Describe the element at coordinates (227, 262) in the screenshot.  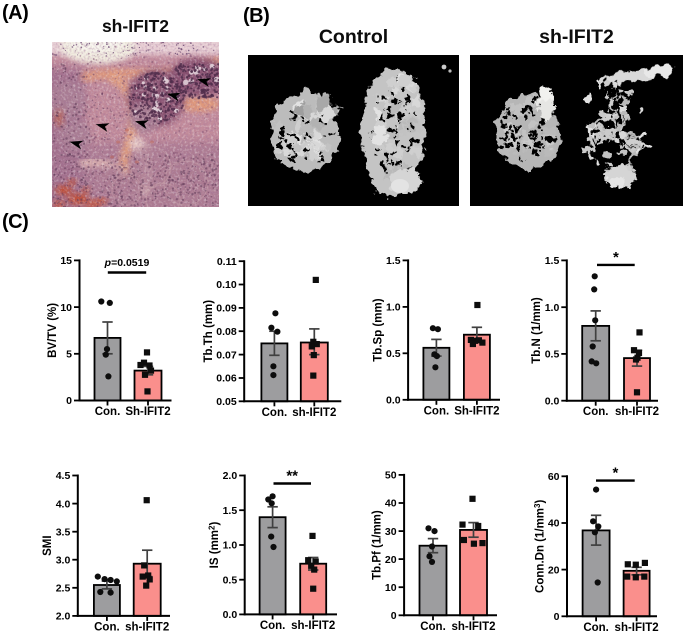
I see `svg-text: 0.11` at that location.